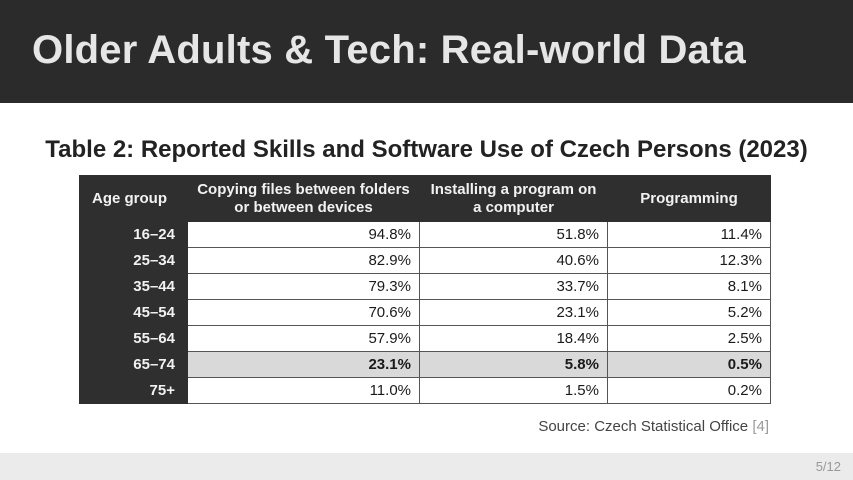  What do you see at coordinates (689, 364) in the screenshot?
I see `programming-cell: 0.5%` at bounding box center [689, 364].